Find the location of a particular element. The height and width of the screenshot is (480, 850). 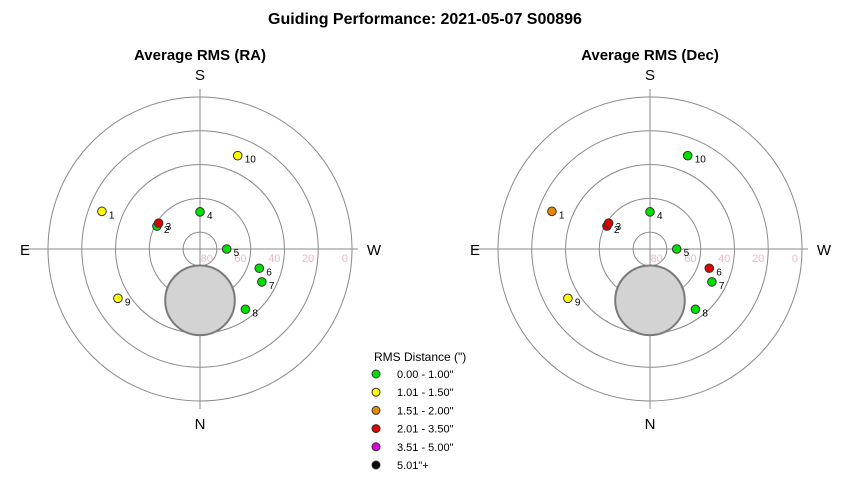

legend-title: RMS Distance (") is located at coordinates (420, 357).